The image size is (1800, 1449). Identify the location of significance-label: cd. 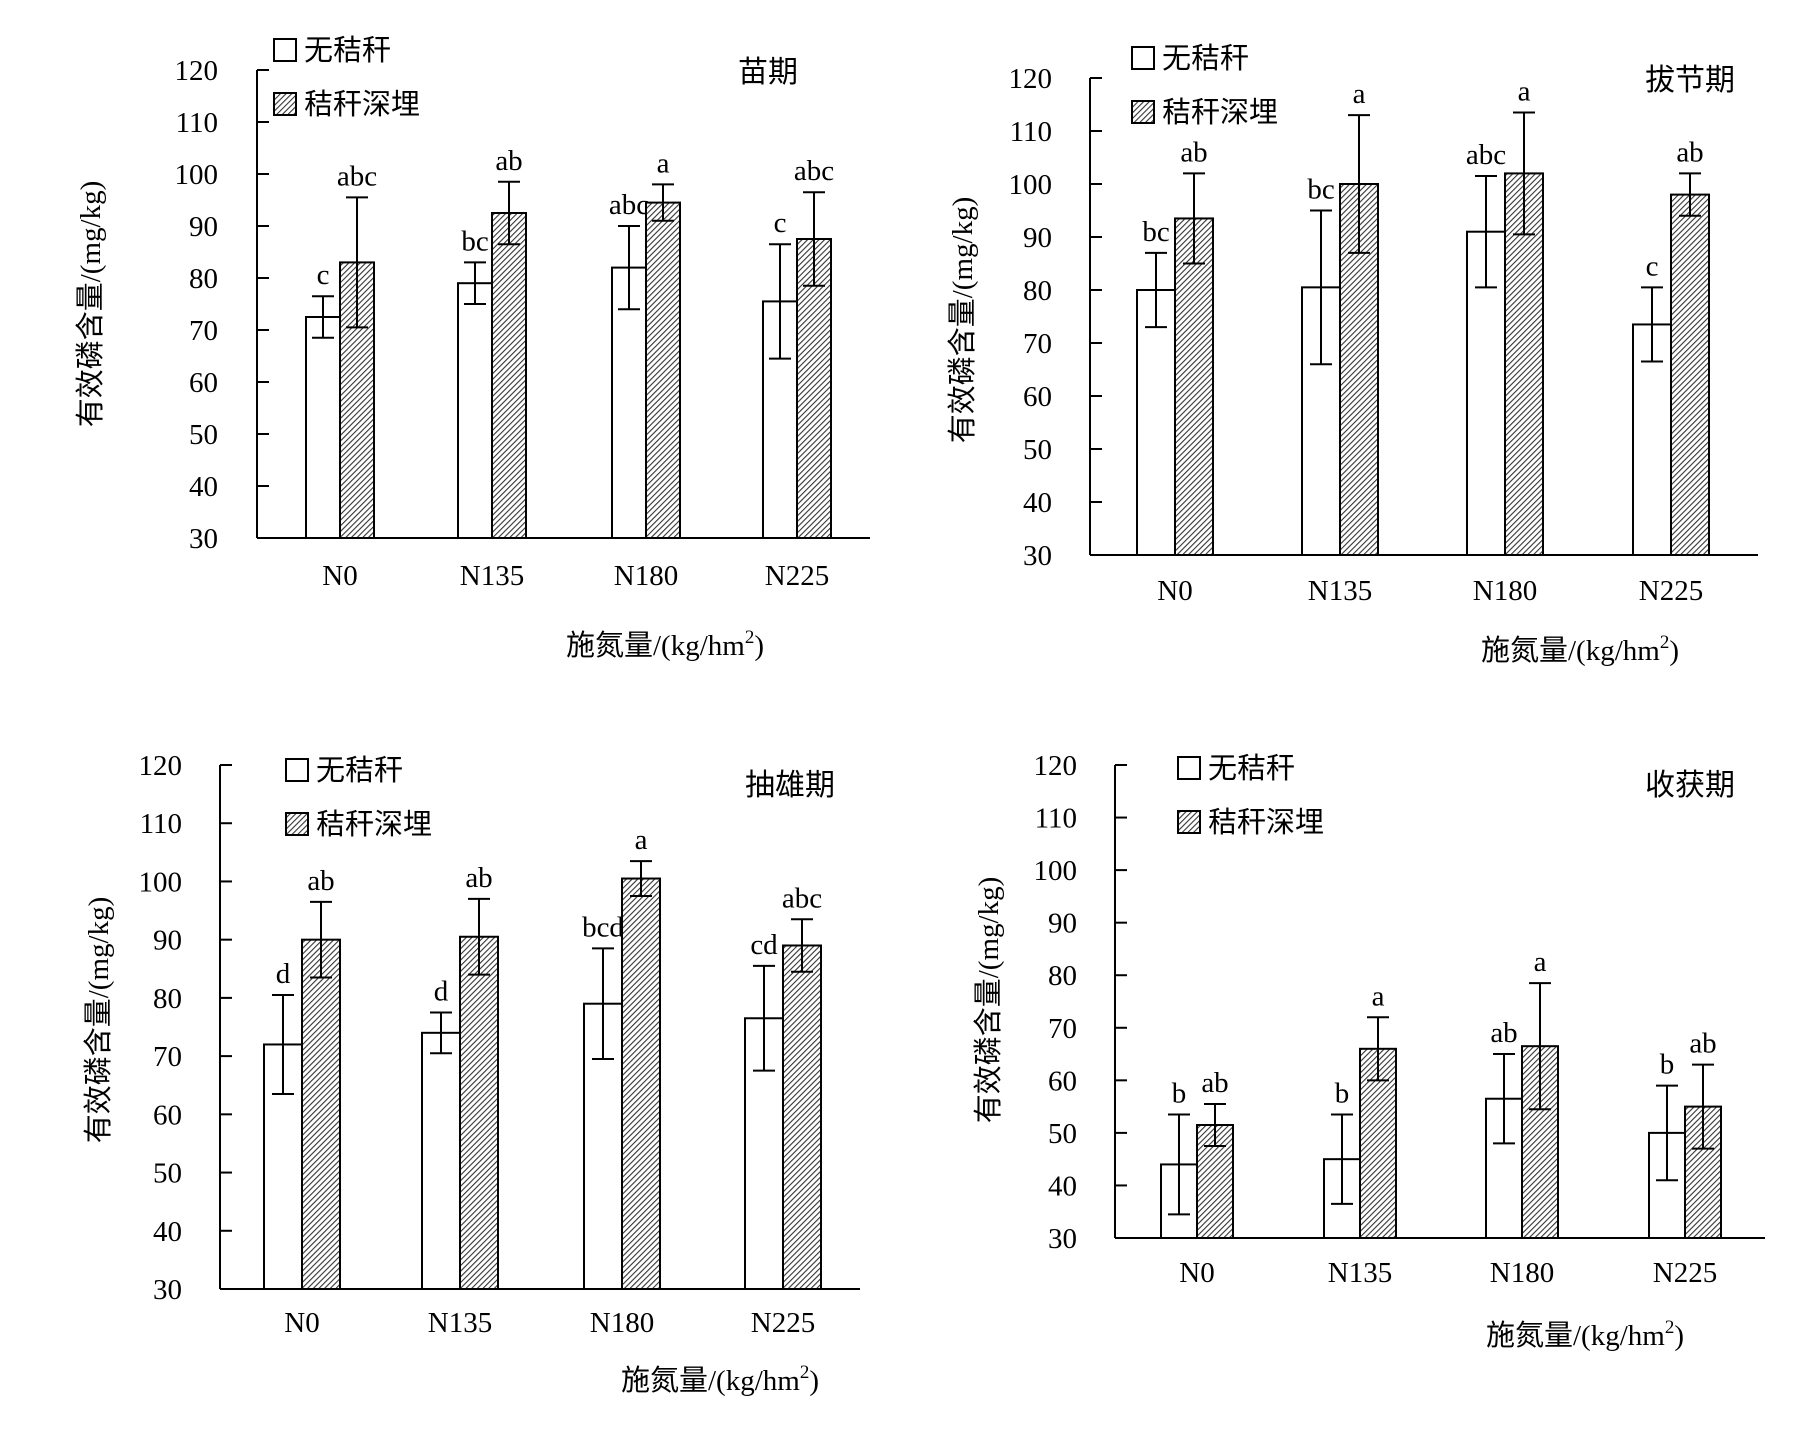
(764, 945).